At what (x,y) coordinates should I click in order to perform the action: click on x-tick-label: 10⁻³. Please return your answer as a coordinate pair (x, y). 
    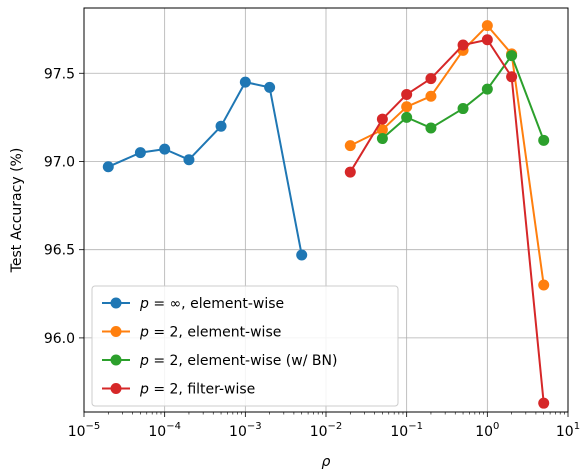
    Looking at the image, I should click on (245, 430).